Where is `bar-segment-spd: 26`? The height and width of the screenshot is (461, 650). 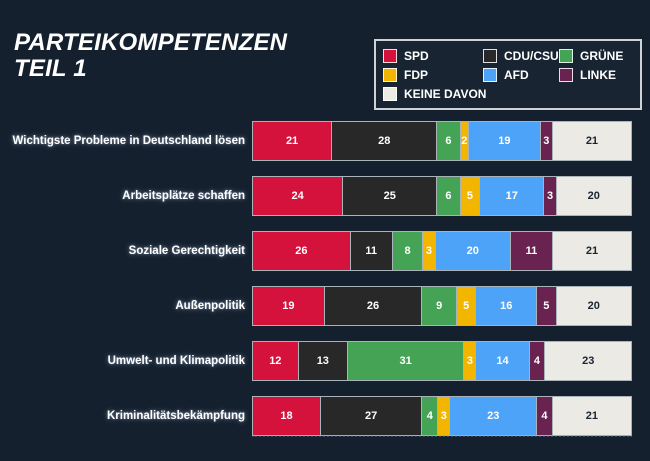
bar-segment-spd: 26 is located at coordinates (301, 251).